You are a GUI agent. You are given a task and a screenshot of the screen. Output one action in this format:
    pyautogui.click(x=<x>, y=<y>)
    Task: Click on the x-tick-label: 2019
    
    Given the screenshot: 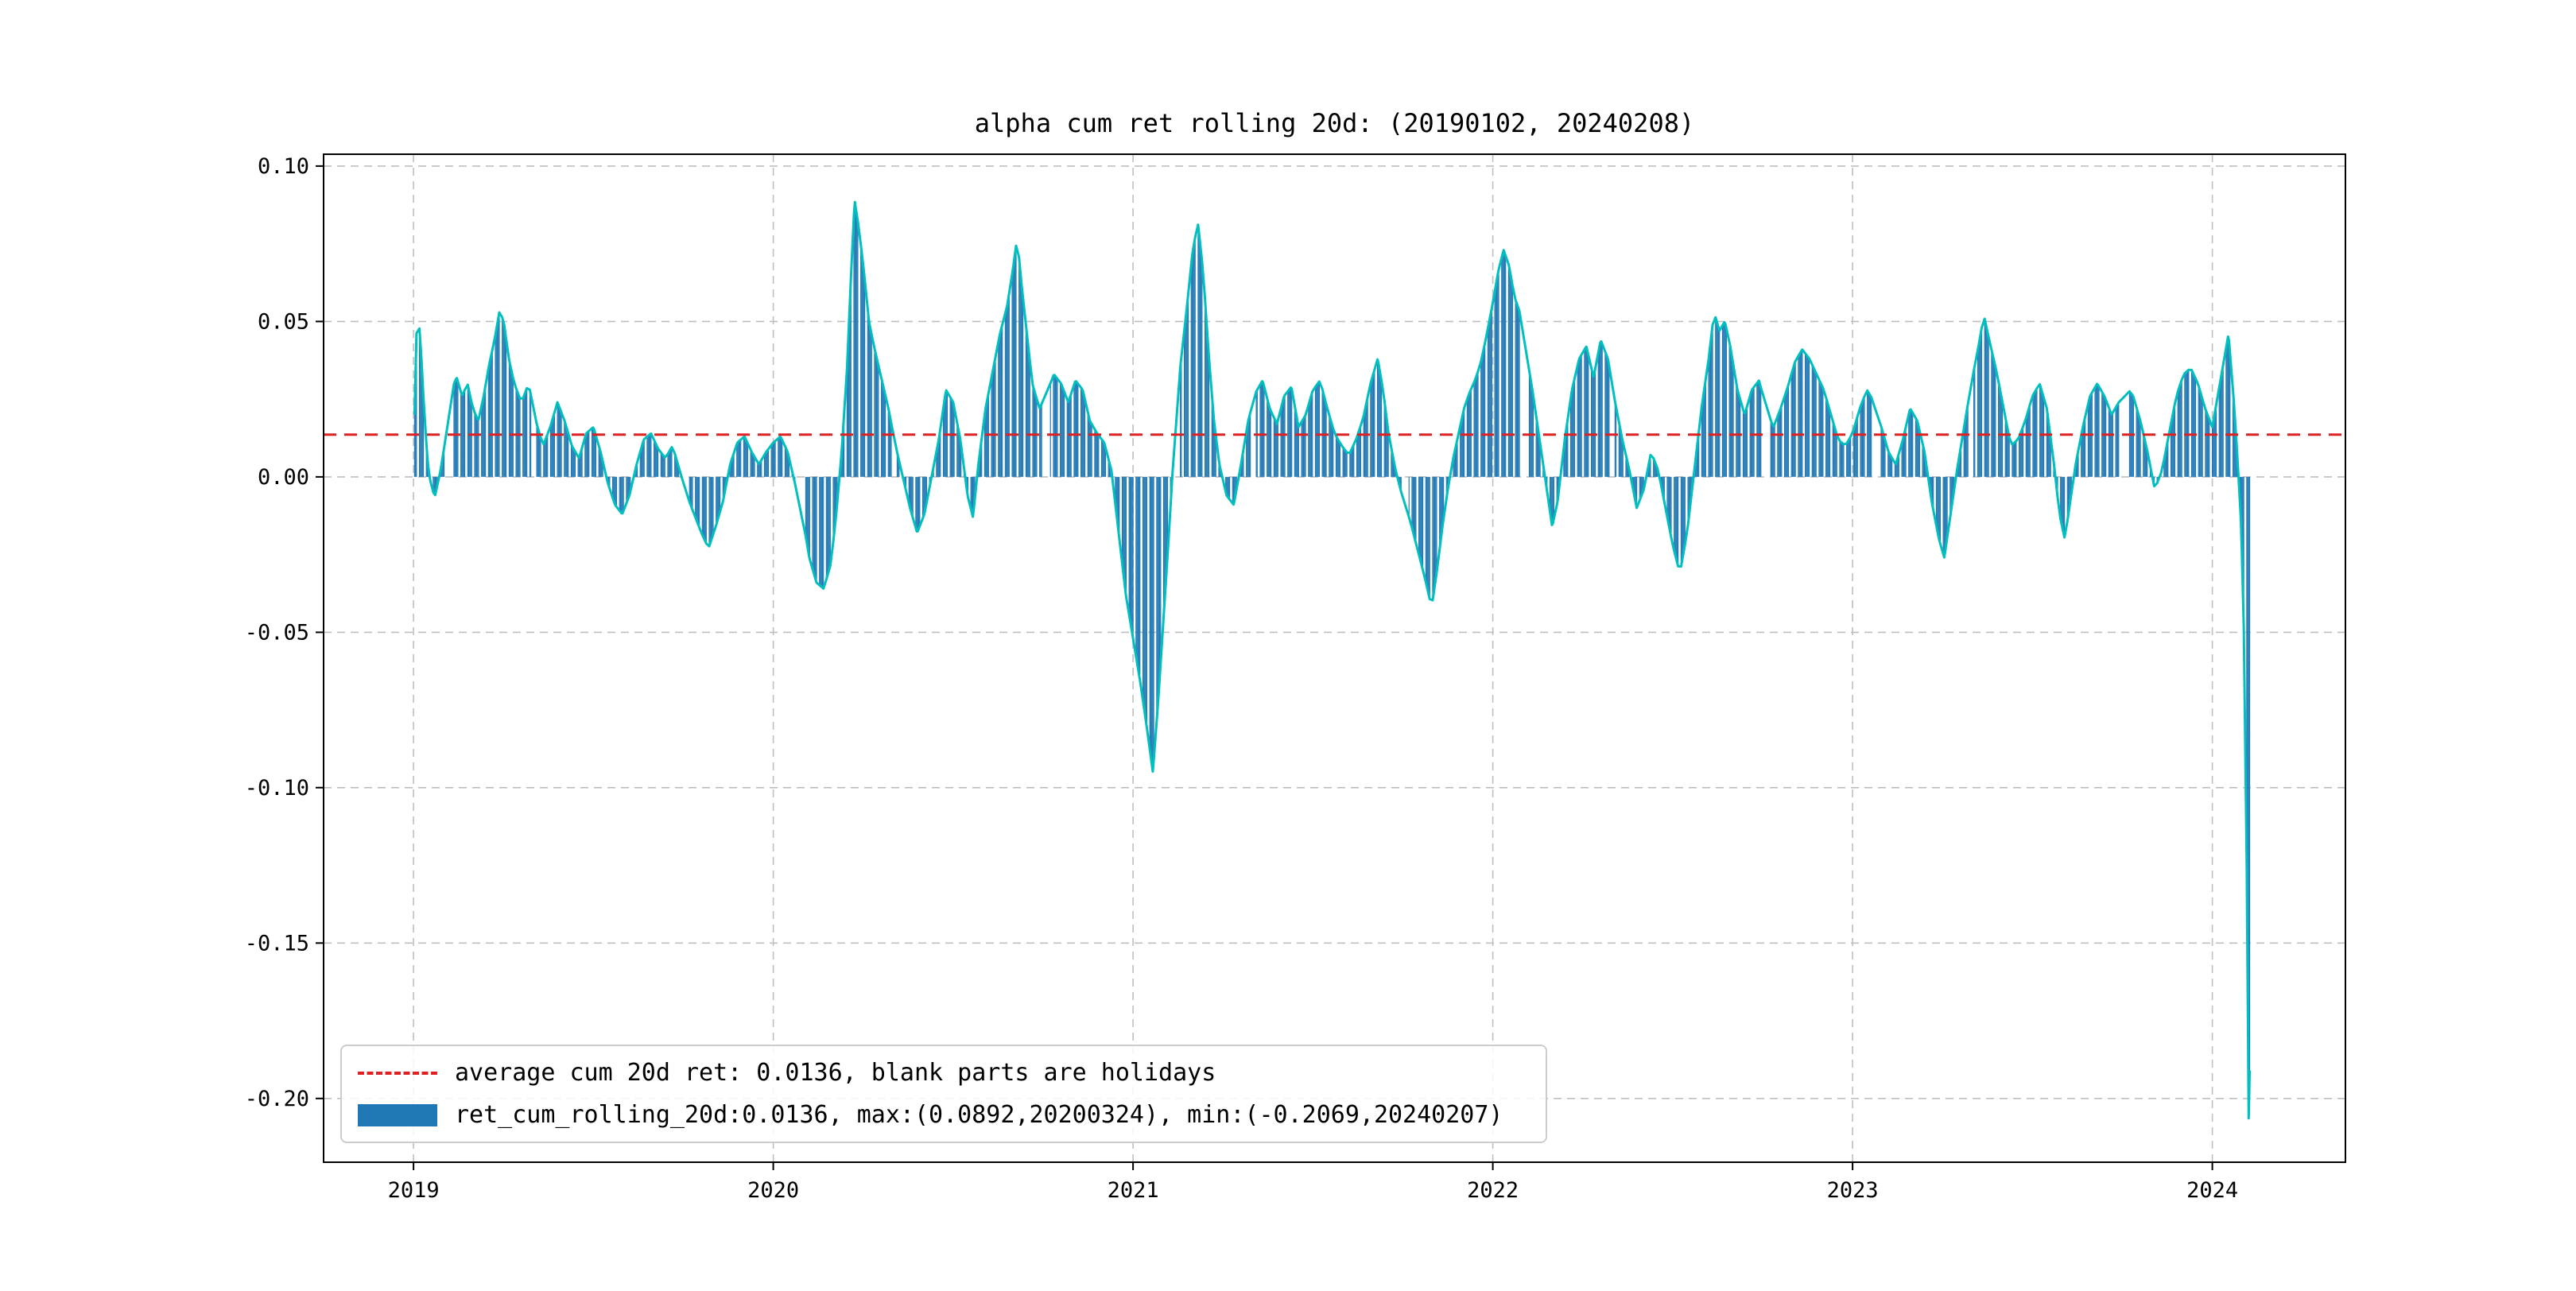 What is the action you would take?
    pyautogui.click(x=414, y=1190)
    